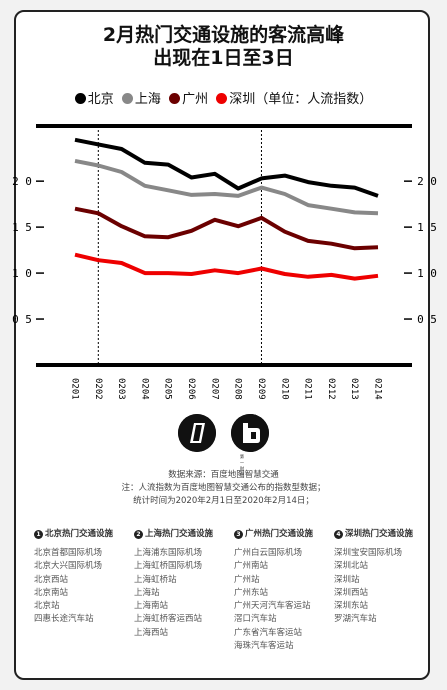 The width and height of the screenshot is (447, 690). What do you see at coordinates (314, 99) in the screenshot?
I see `legend-unit: （单位：人流指数）` at bounding box center [314, 99].